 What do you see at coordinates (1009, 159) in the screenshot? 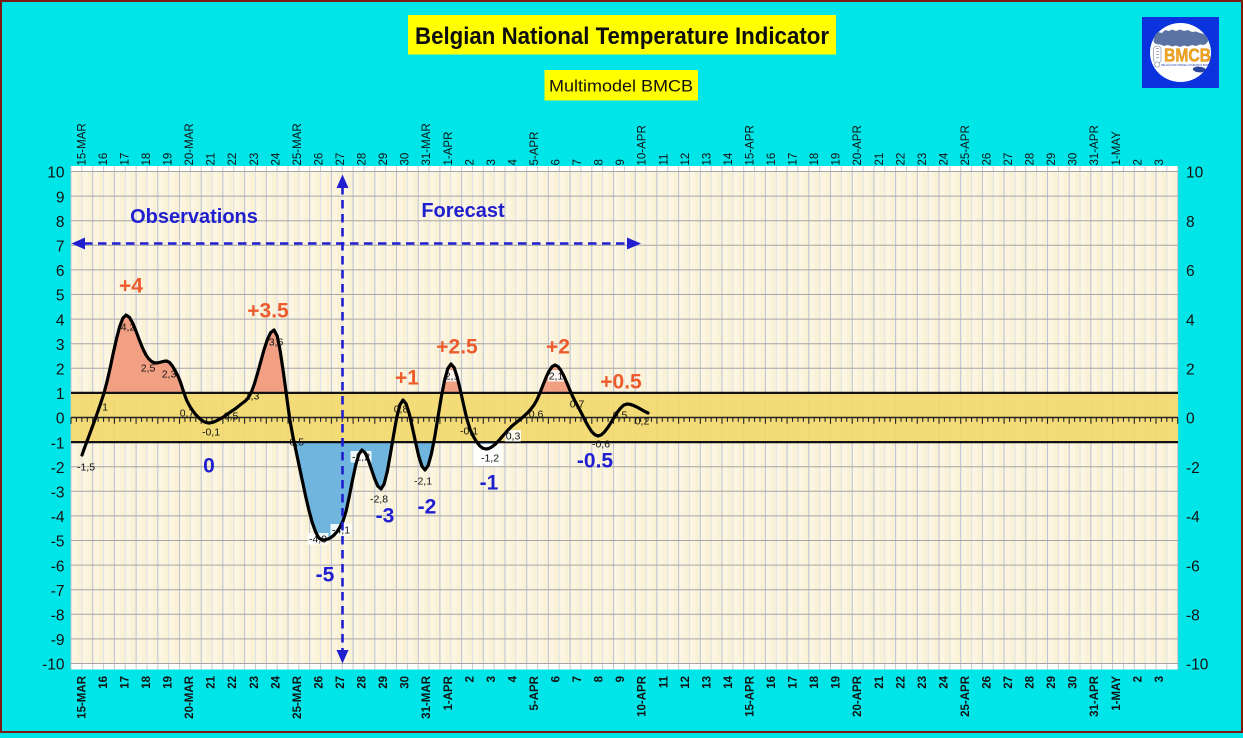
I see `svg-text: 27` at bounding box center [1009, 159].